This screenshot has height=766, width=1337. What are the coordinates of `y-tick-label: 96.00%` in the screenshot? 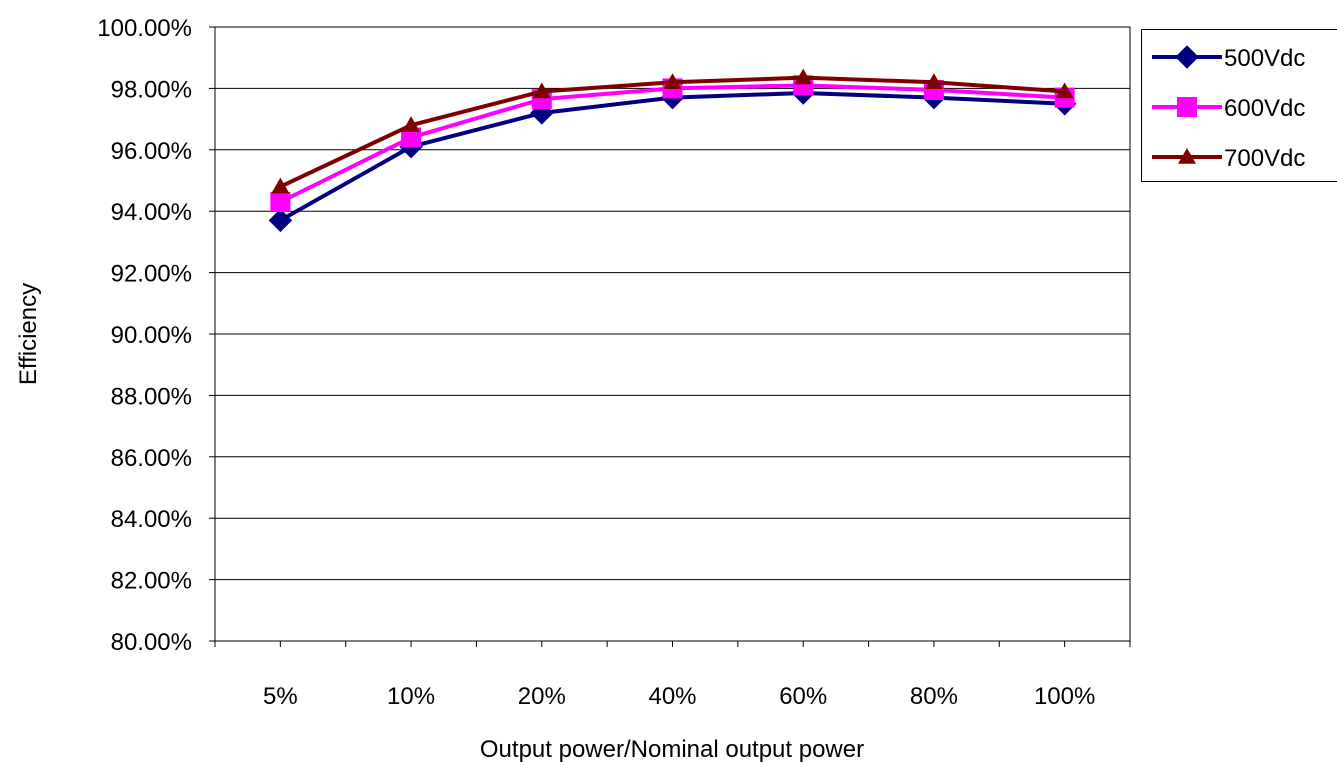 It's located at (151, 151).